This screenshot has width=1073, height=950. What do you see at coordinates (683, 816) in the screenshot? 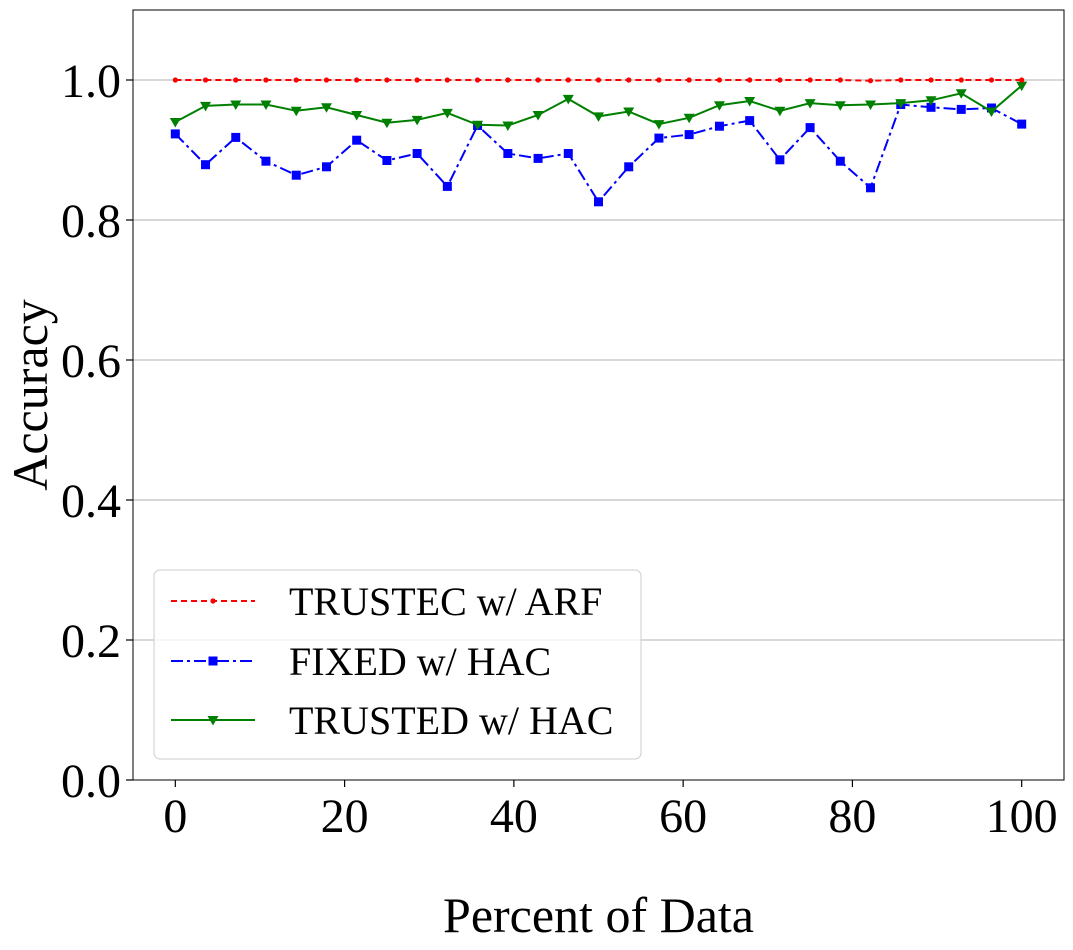
I see `x-tick-label: 60` at bounding box center [683, 816].